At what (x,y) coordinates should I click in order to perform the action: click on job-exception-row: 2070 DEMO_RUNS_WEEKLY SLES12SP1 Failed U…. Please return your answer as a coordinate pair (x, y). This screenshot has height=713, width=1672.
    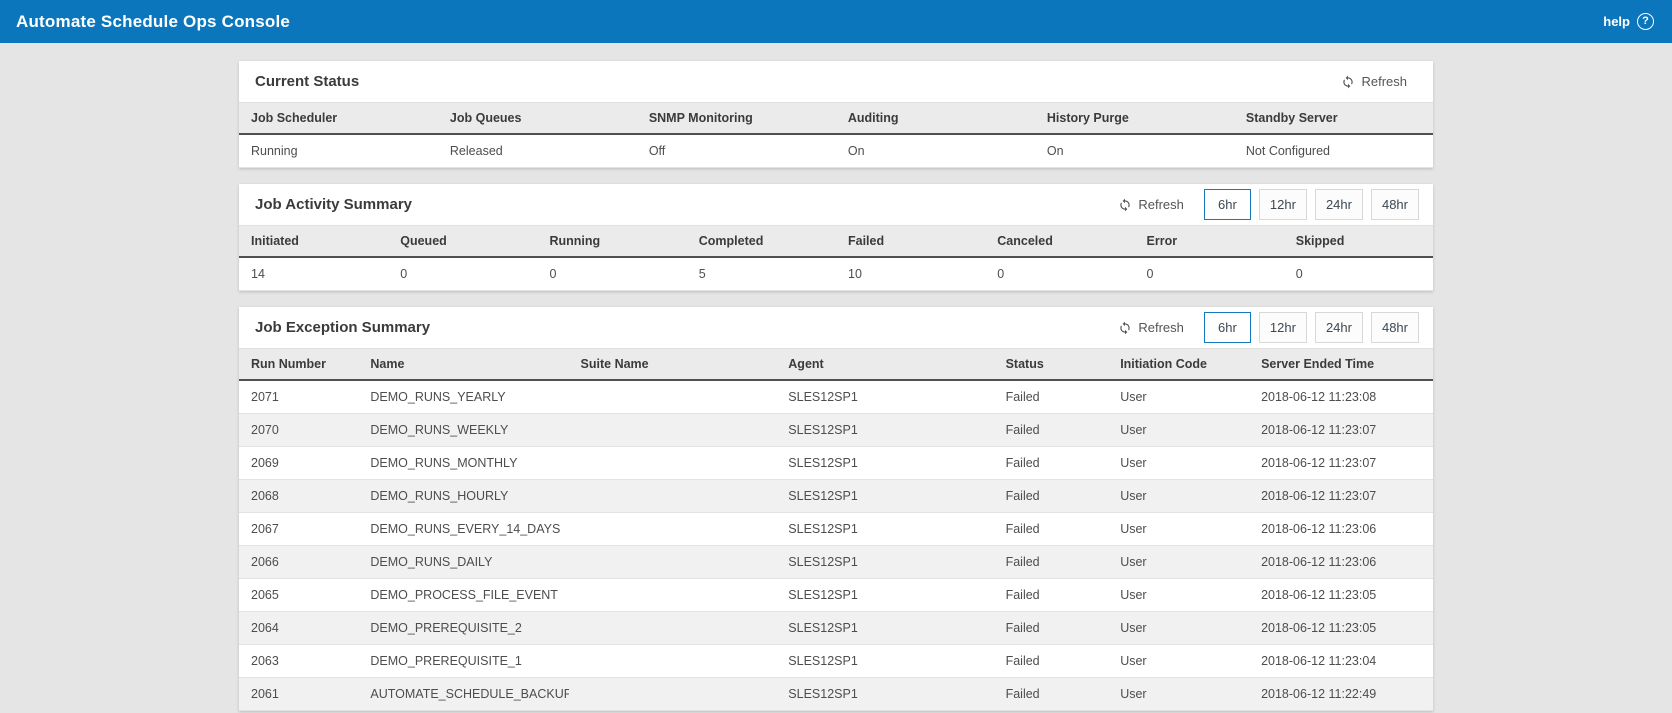
    Looking at the image, I should click on (836, 430).